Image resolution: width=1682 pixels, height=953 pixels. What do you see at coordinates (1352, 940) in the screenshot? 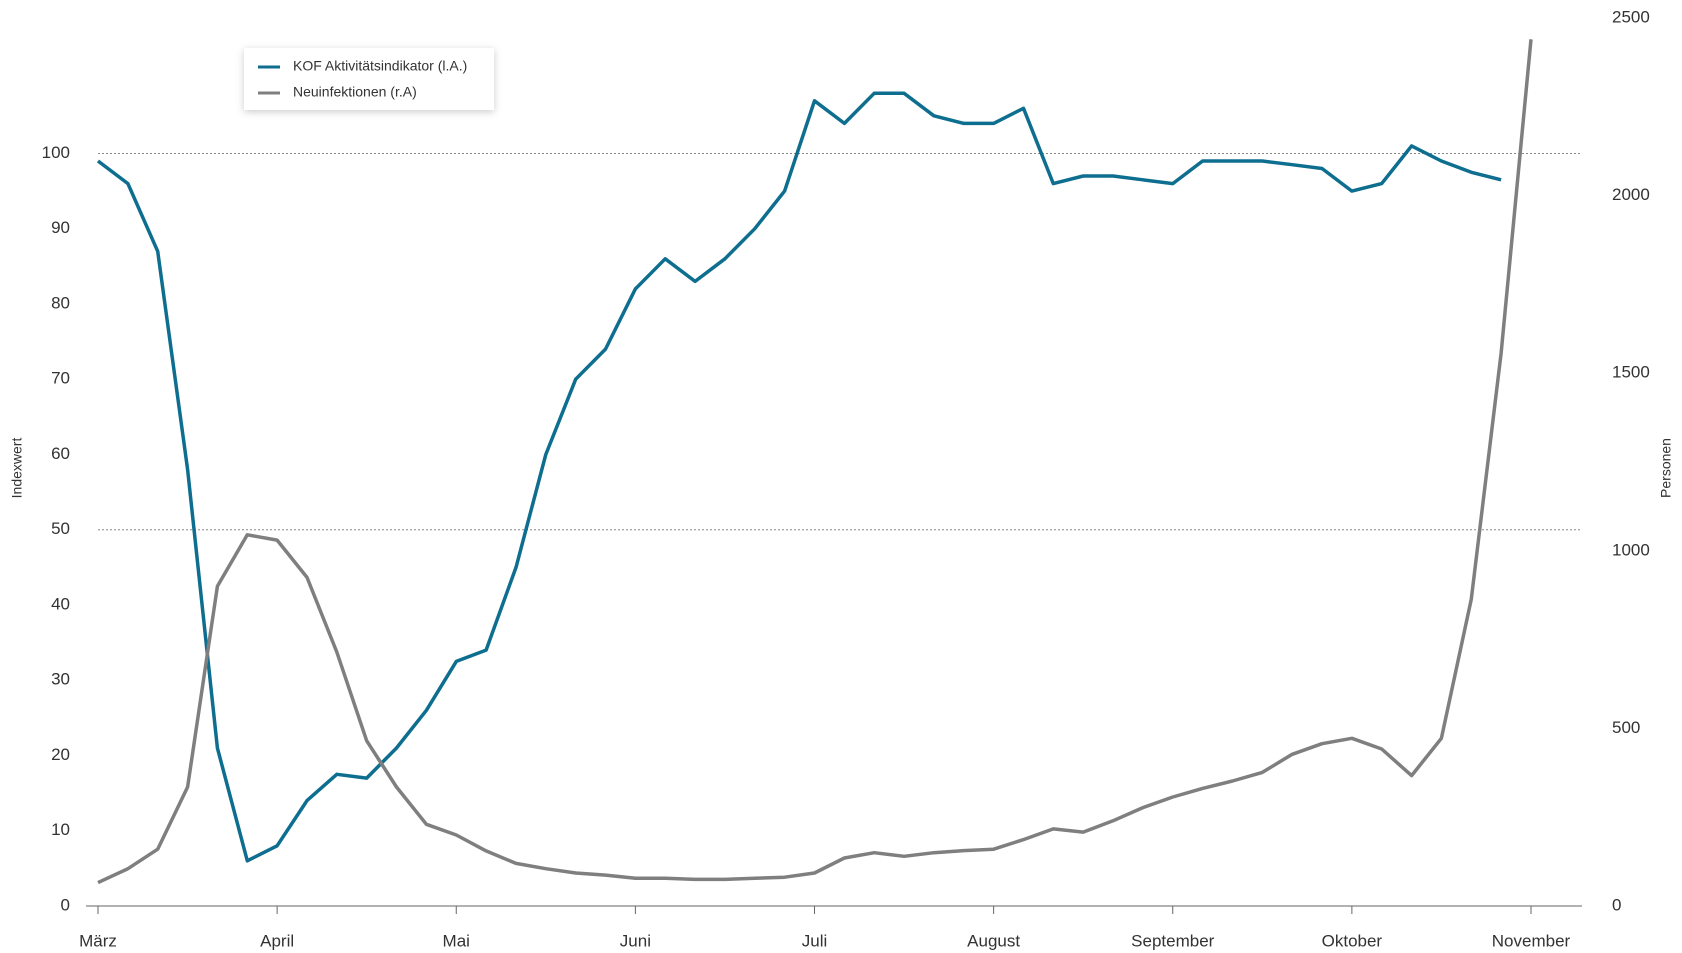
I see `x-tick-label: Oktober` at bounding box center [1352, 940].